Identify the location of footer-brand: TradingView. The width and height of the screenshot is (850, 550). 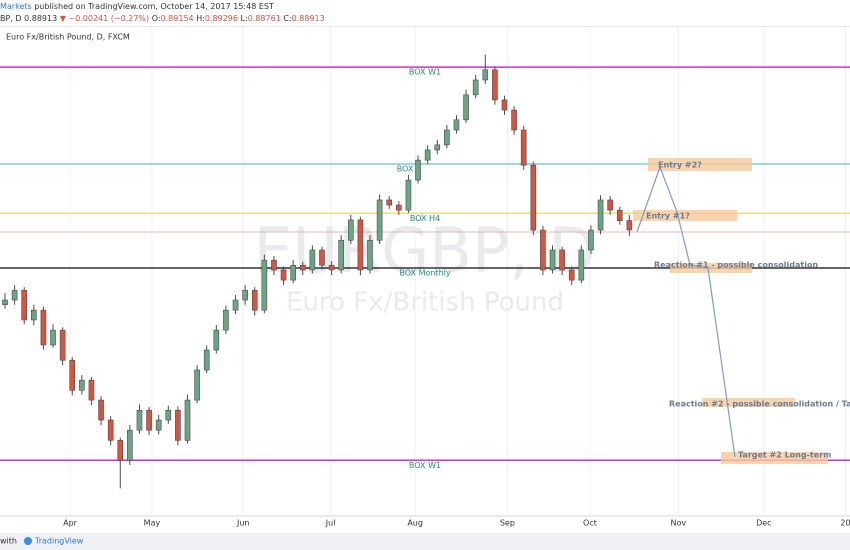
(59, 541).